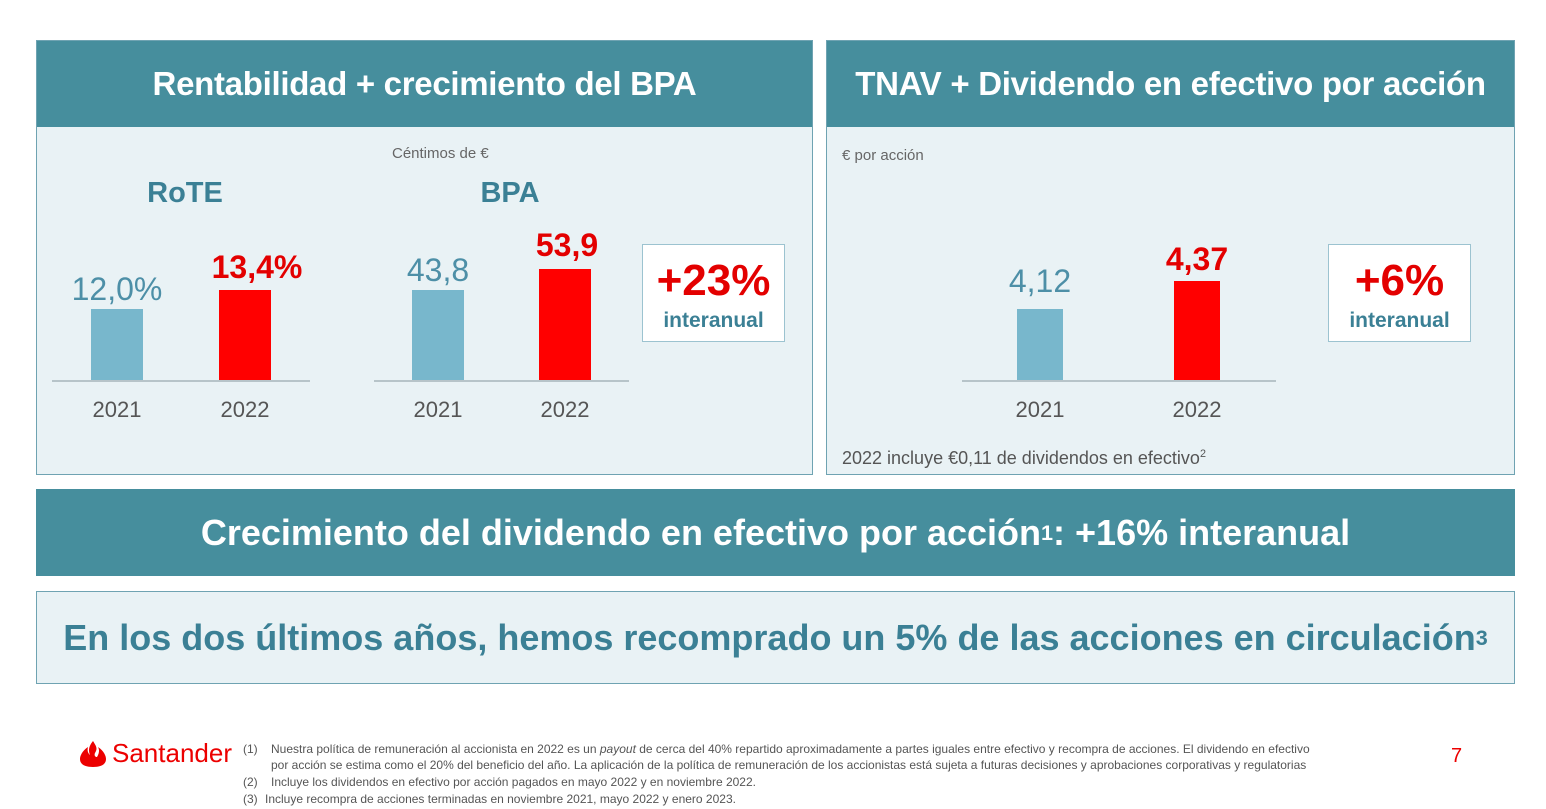  What do you see at coordinates (1202, 532) in the screenshot?
I see `banner-text-b: : +16% interanual` at bounding box center [1202, 532].